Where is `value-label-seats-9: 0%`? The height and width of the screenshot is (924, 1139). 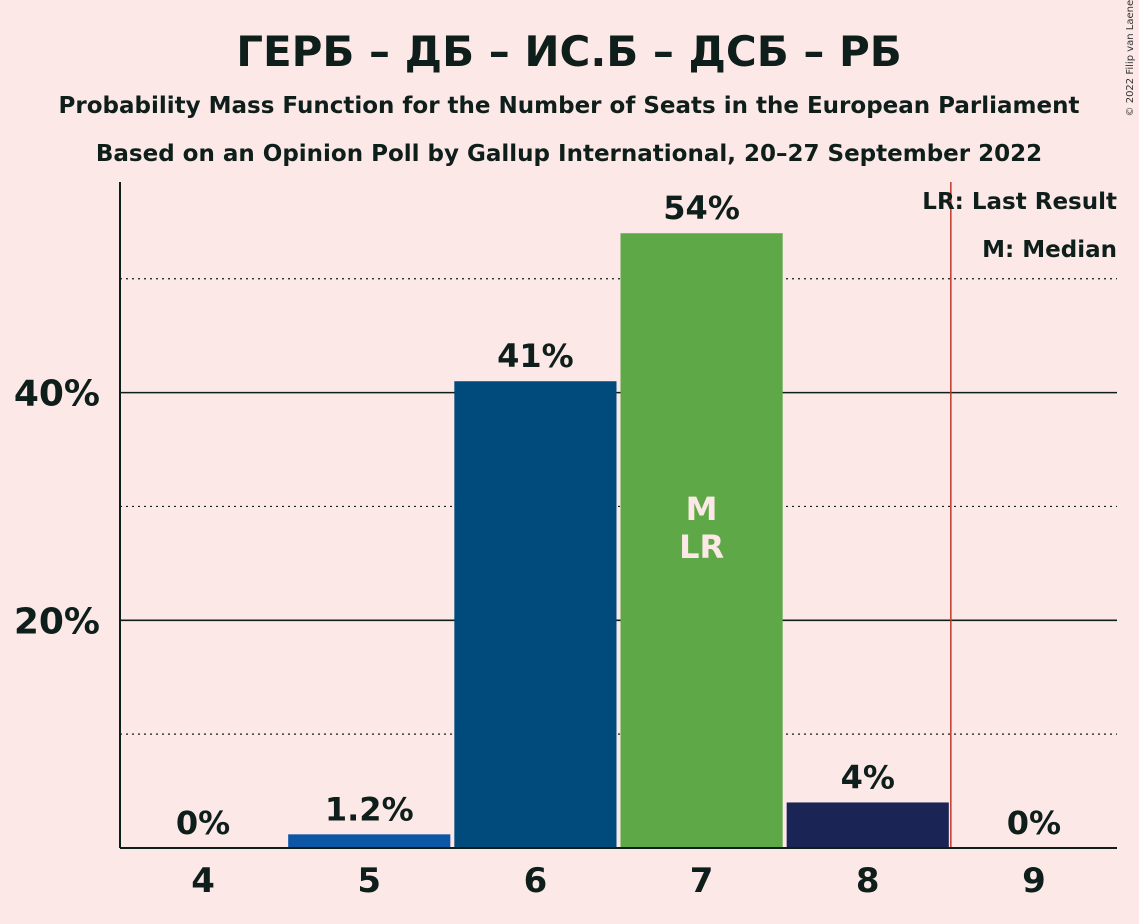 value-label-seats-9: 0% is located at coordinates (1034, 823).